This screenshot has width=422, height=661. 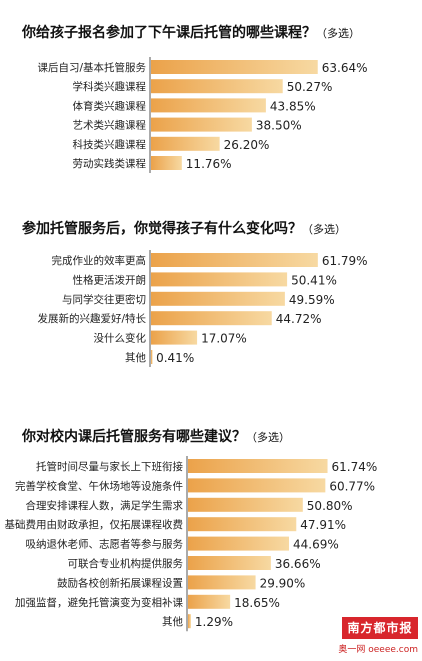 I want to click on category-label: 体育类兴趣课程, so click(x=110, y=105).